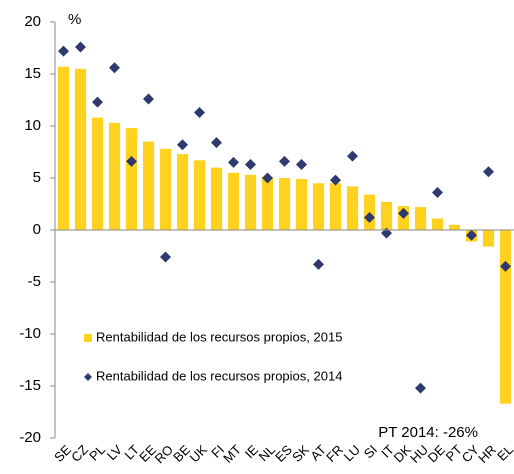 Image resolution: width=514 pixels, height=474 pixels. What do you see at coordinates (232, 454) in the screenshot?
I see `x-tick-label: MT` at bounding box center [232, 454].